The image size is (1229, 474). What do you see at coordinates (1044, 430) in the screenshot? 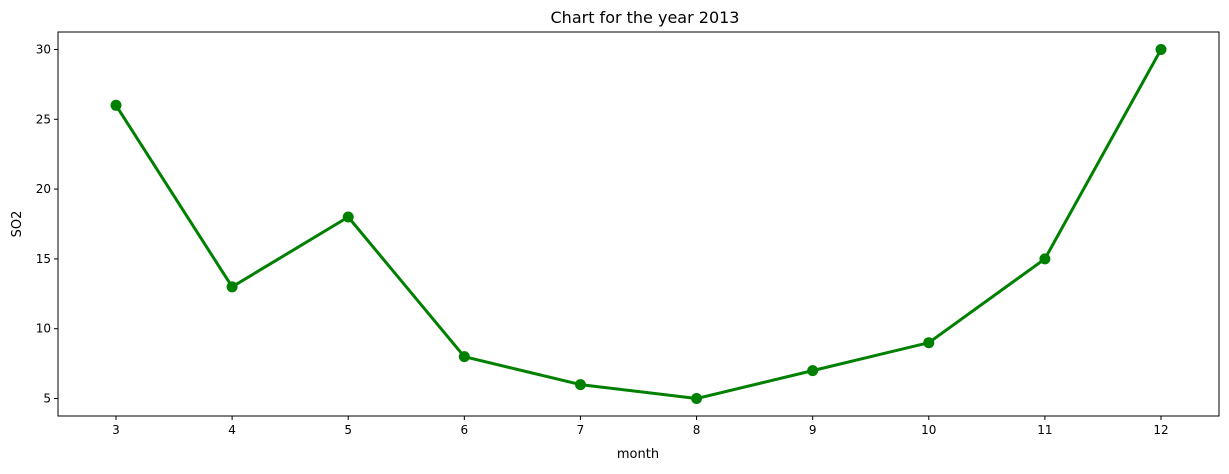
I see `x-tick-label: 11` at bounding box center [1044, 430].